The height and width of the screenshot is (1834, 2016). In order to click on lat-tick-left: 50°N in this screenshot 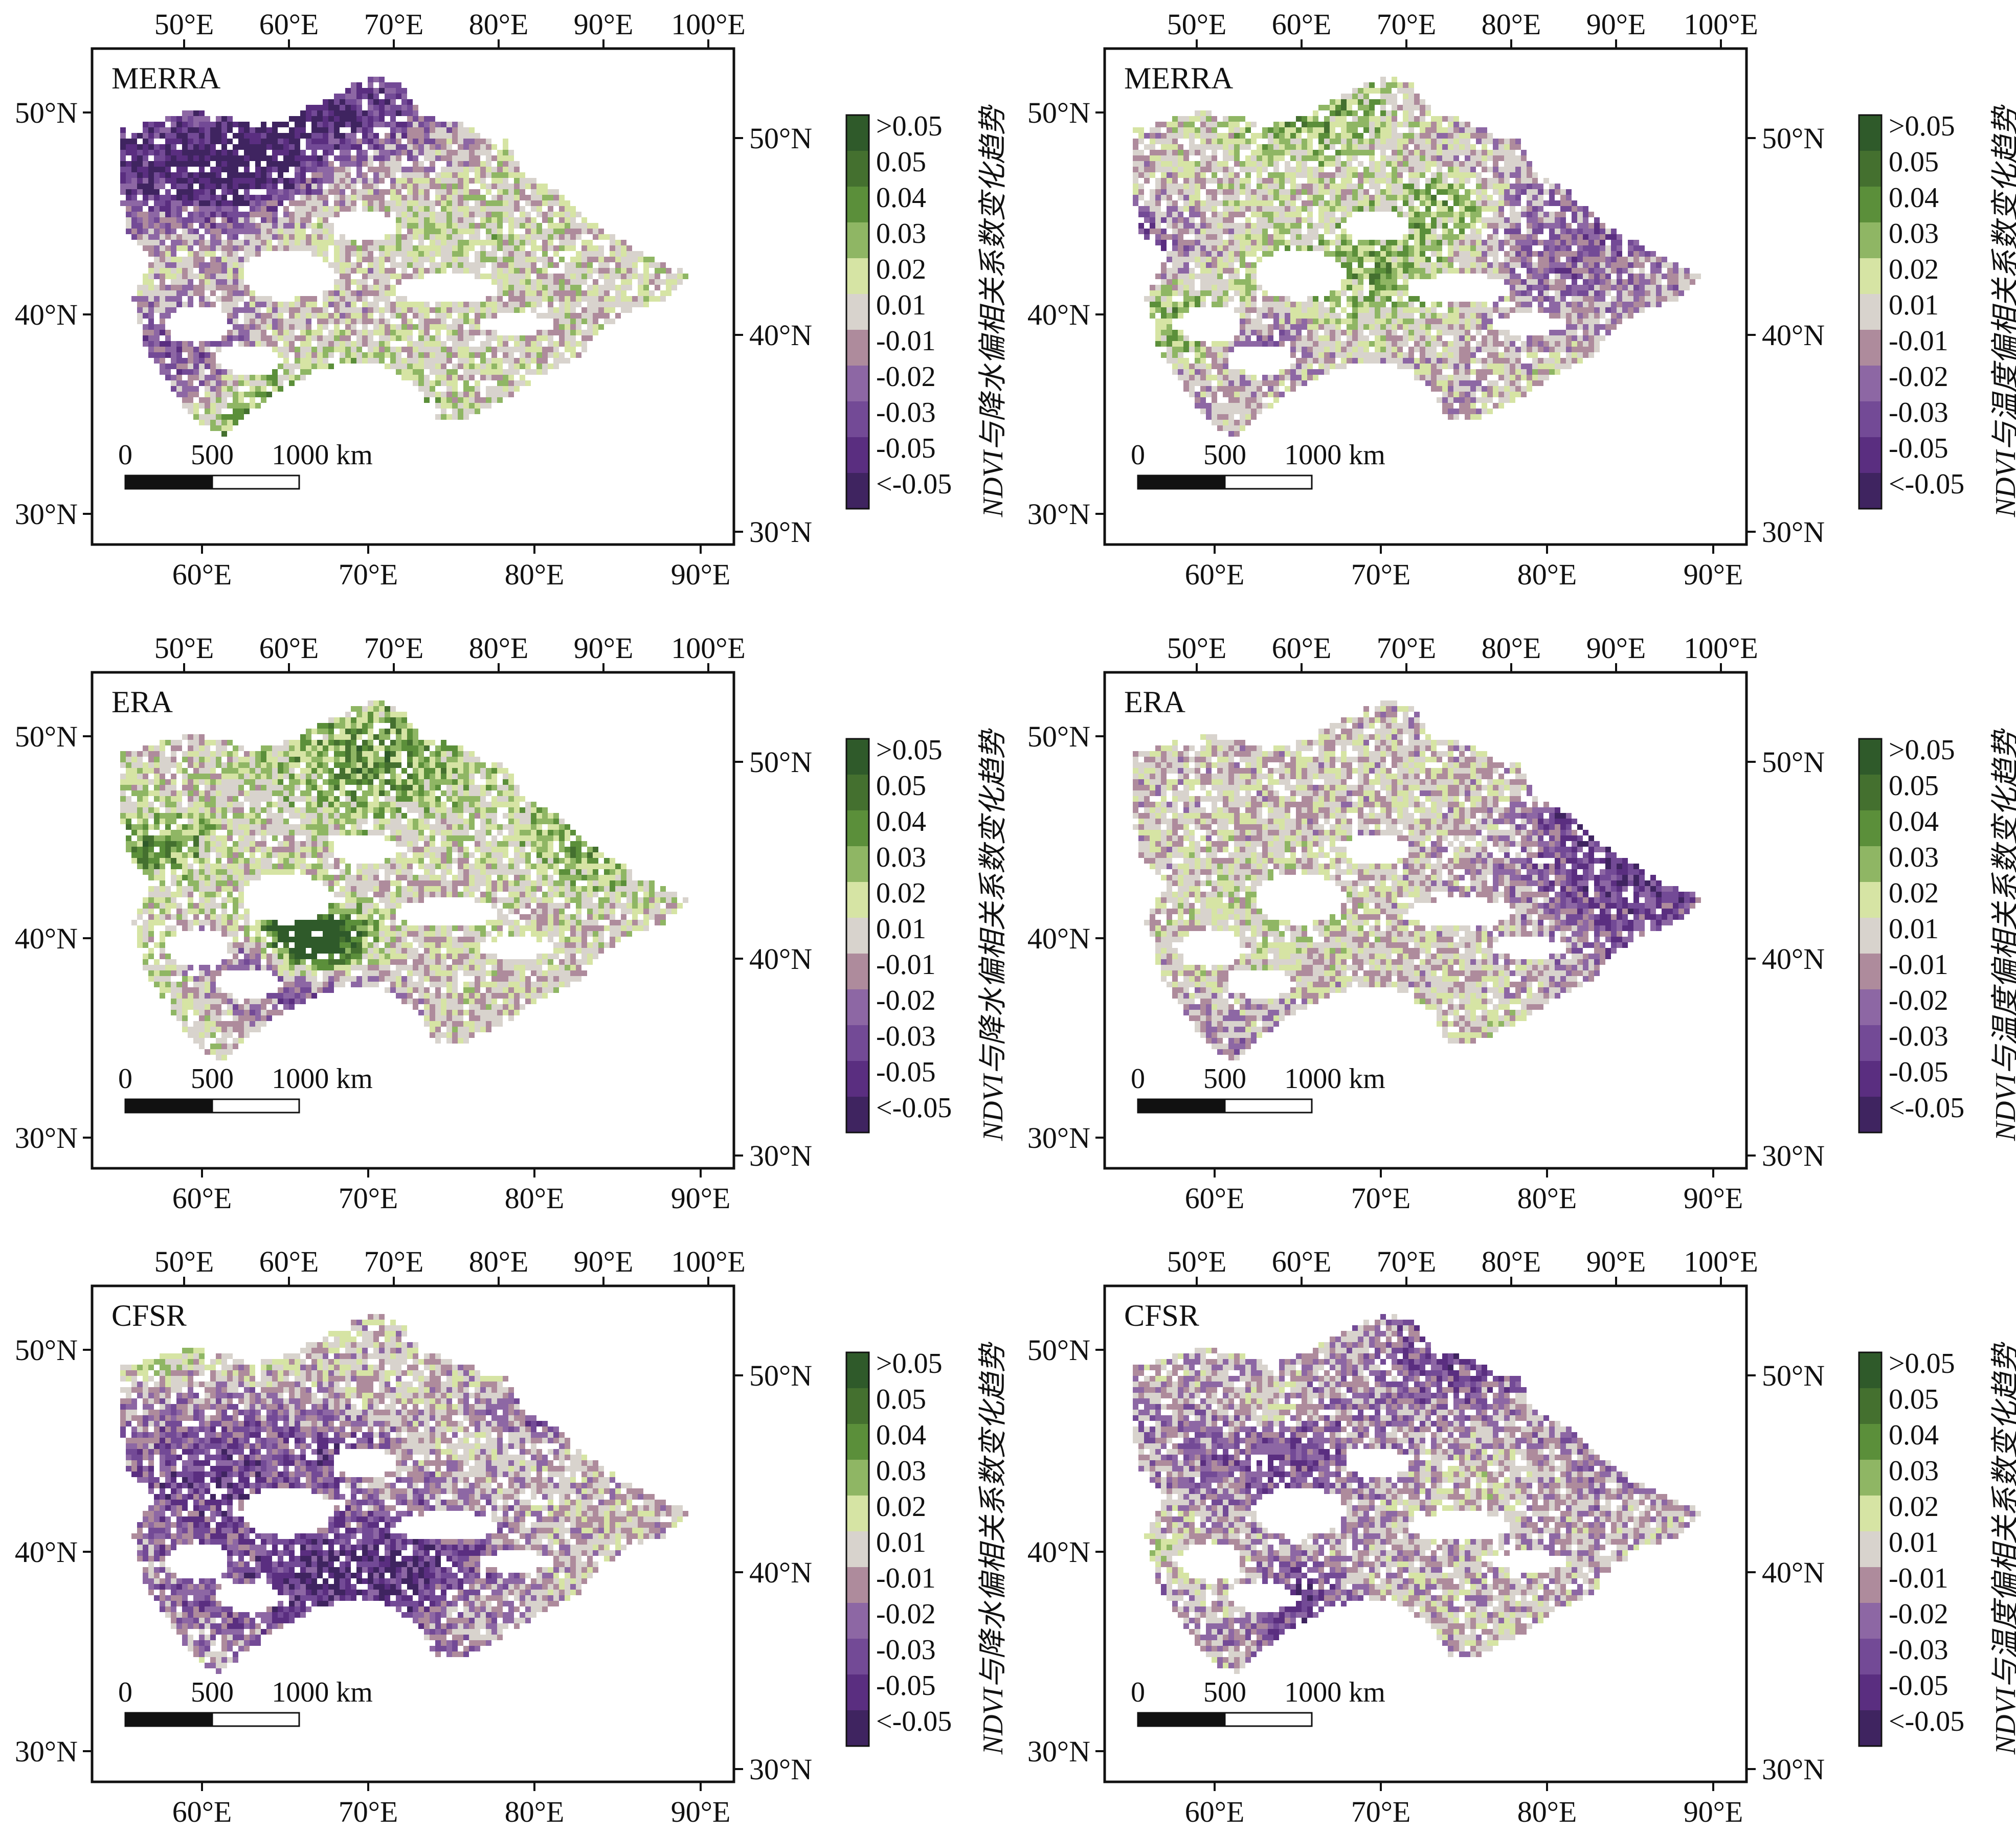, I will do `click(46, 112)`.